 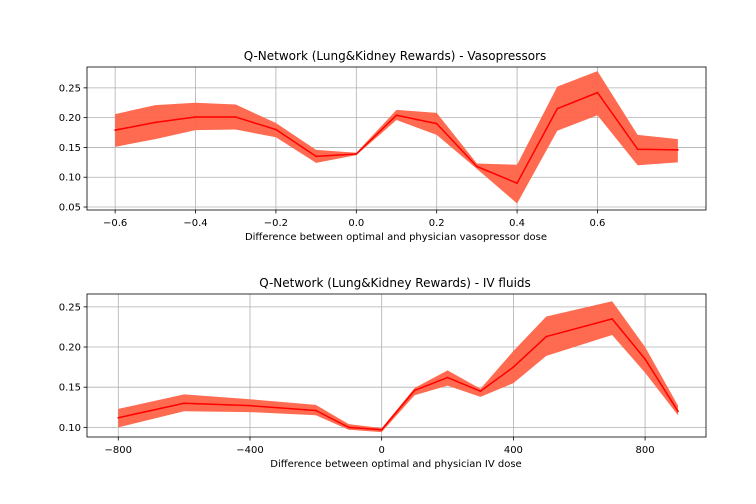 What do you see at coordinates (598, 223) in the screenshot?
I see `x-tick-label: 0.6` at bounding box center [598, 223].